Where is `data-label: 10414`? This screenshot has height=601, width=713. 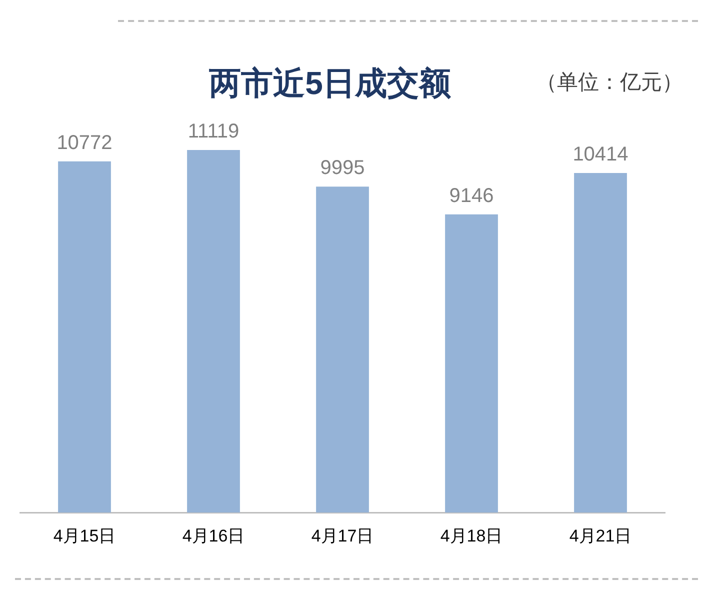
data-label: 10414 is located at coordinates (600, 155).